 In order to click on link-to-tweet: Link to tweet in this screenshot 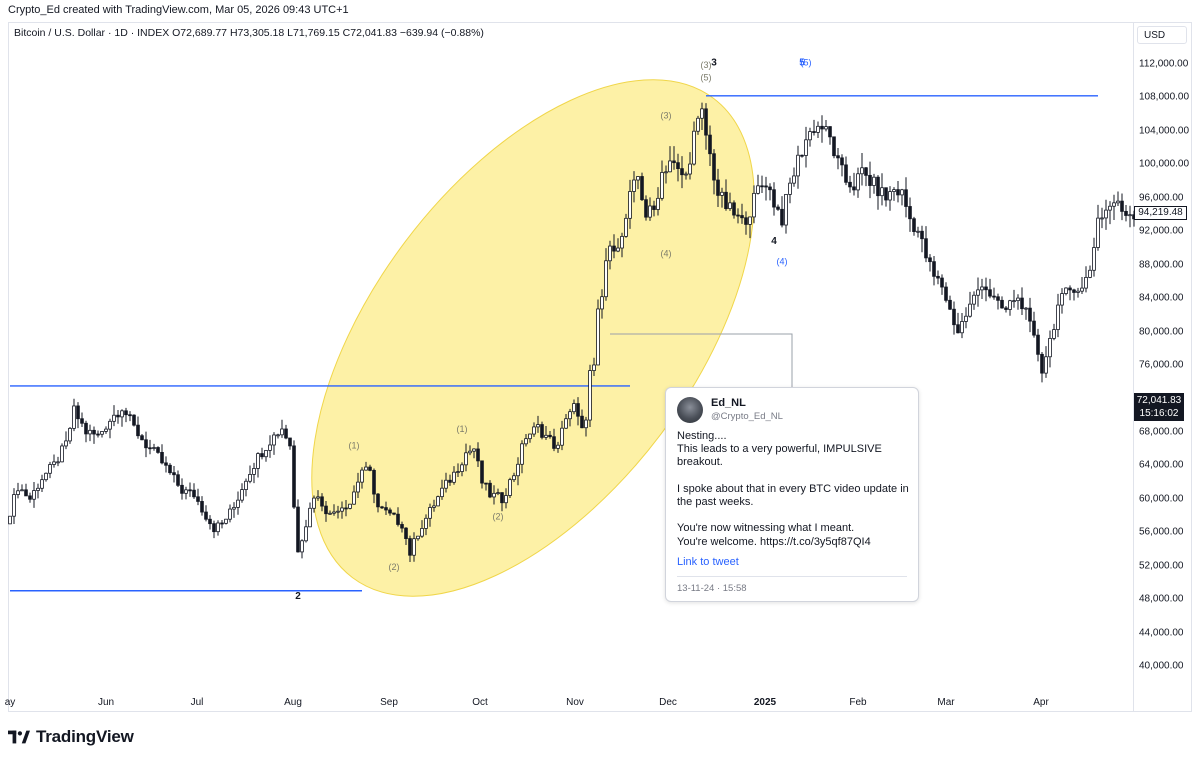, I will do `click(708, 562)`.